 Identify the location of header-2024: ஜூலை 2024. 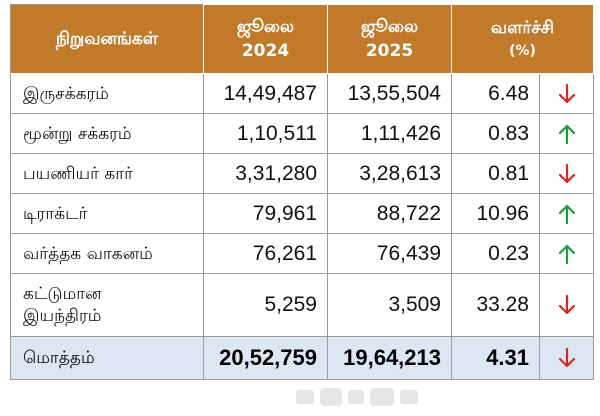
(265, 39).